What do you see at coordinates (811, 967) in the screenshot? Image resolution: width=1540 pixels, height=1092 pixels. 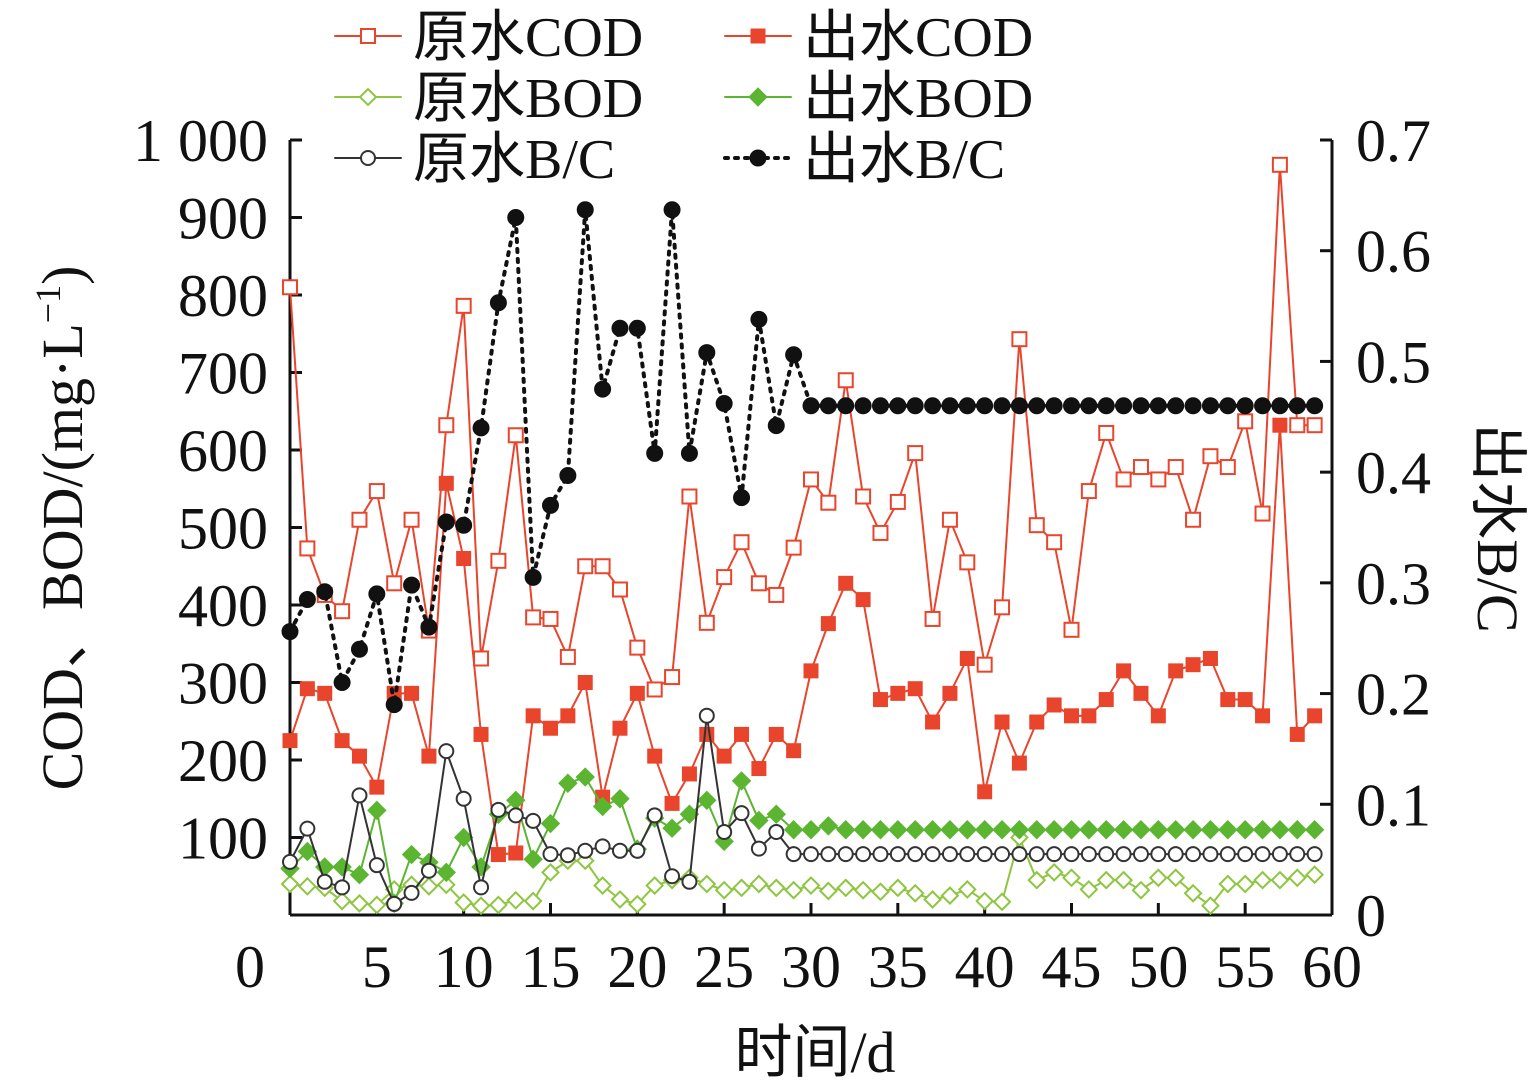 I see `x-tick-label: 30` at bounding box center [811, 967].